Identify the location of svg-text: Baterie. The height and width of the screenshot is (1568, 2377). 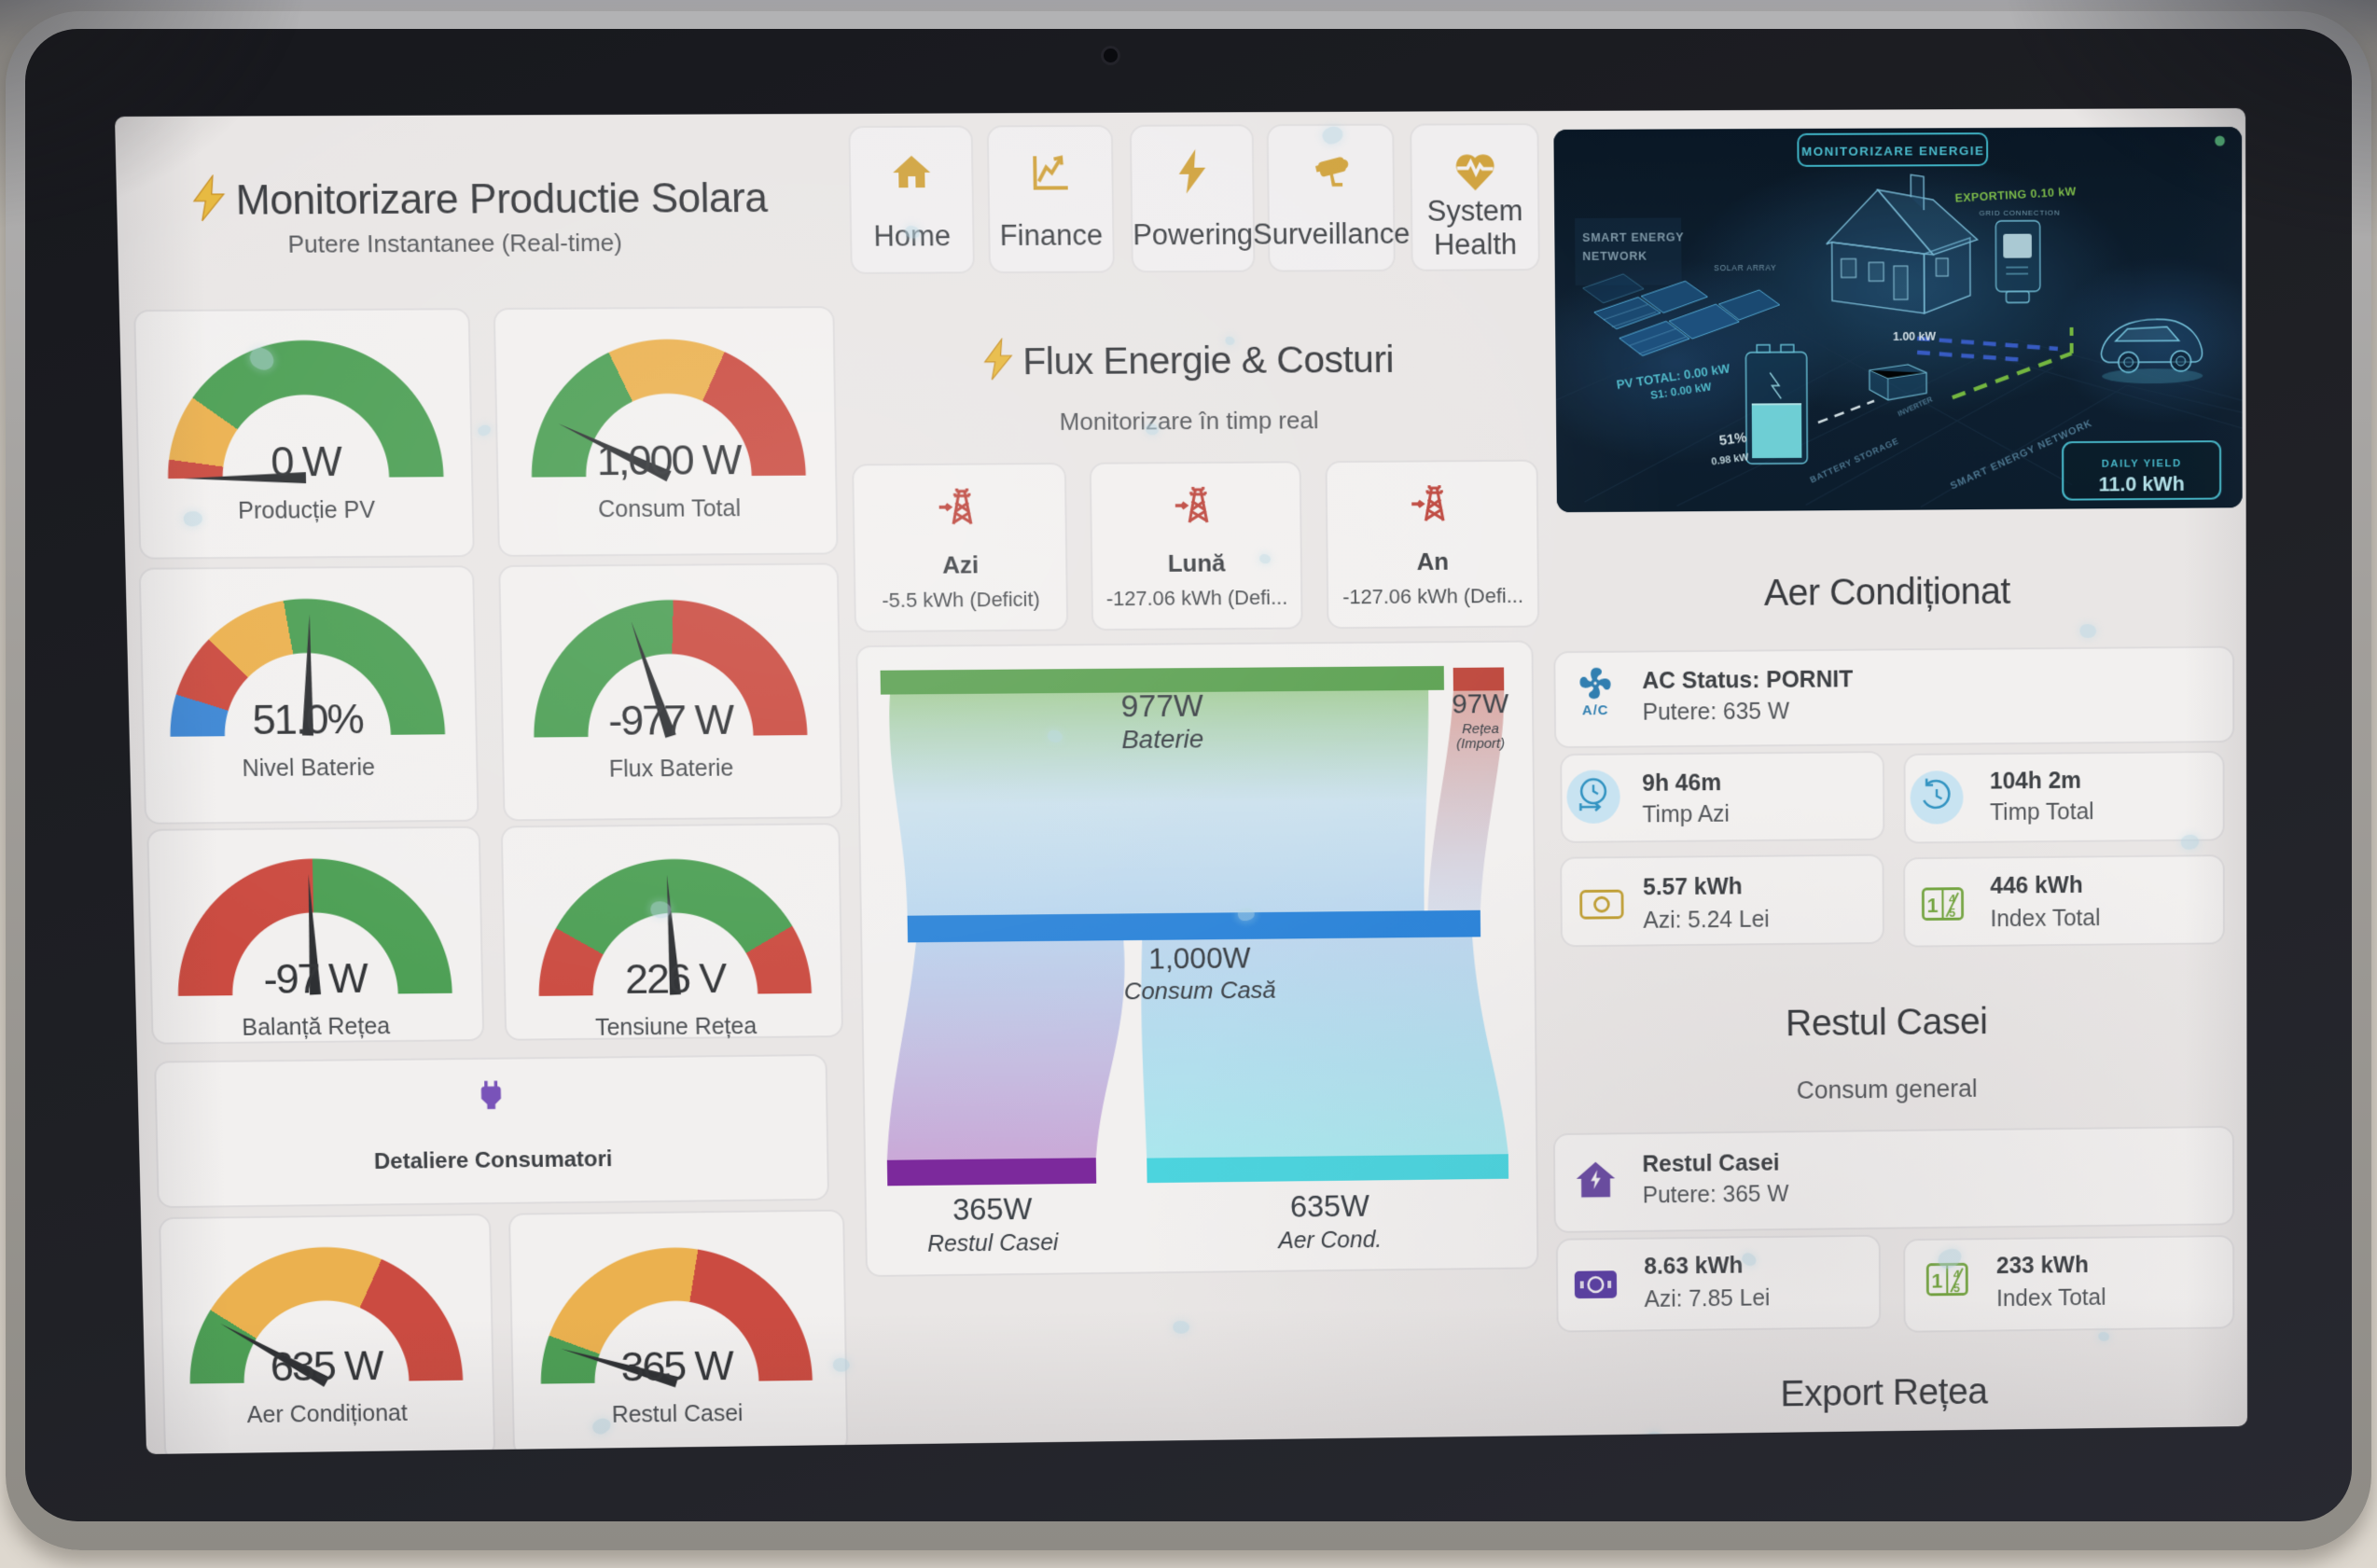
(1162, 740).